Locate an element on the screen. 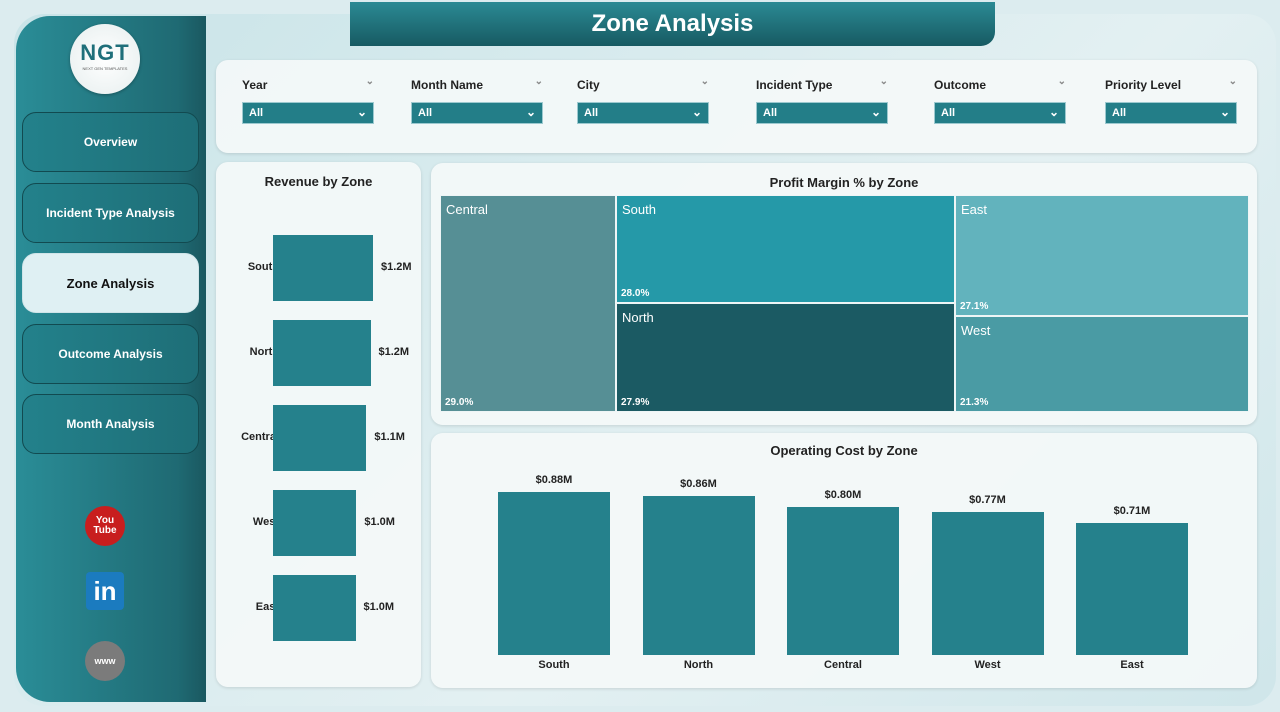 The image size is (1280, 712). data-label: $1.1M is located at coordinates (389, 437).